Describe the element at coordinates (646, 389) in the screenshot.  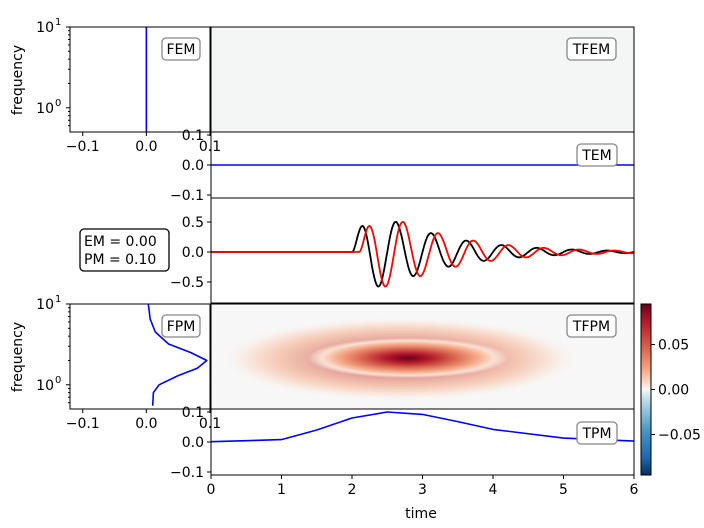
I see `colorbar` at that location.